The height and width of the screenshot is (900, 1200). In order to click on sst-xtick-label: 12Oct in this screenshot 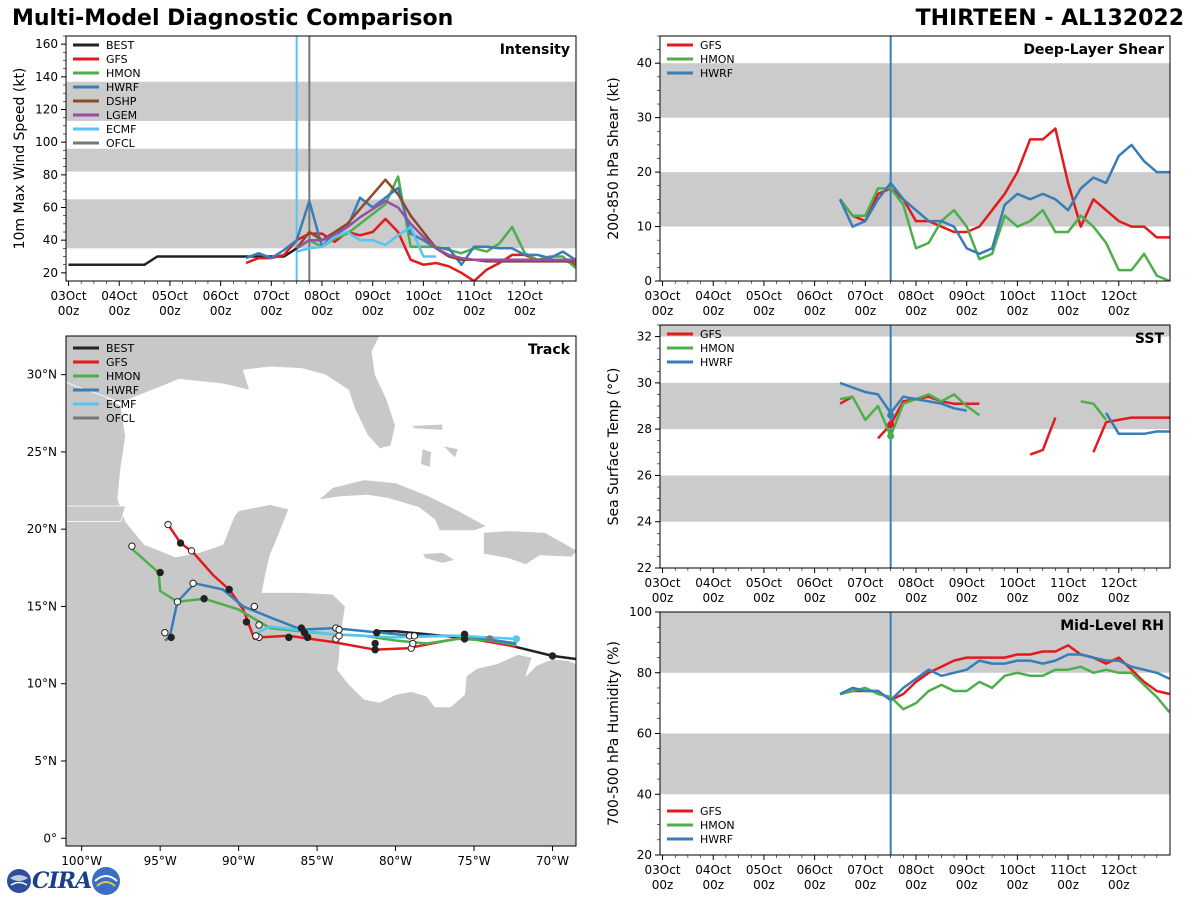, I will do `click(1119, 583)`.